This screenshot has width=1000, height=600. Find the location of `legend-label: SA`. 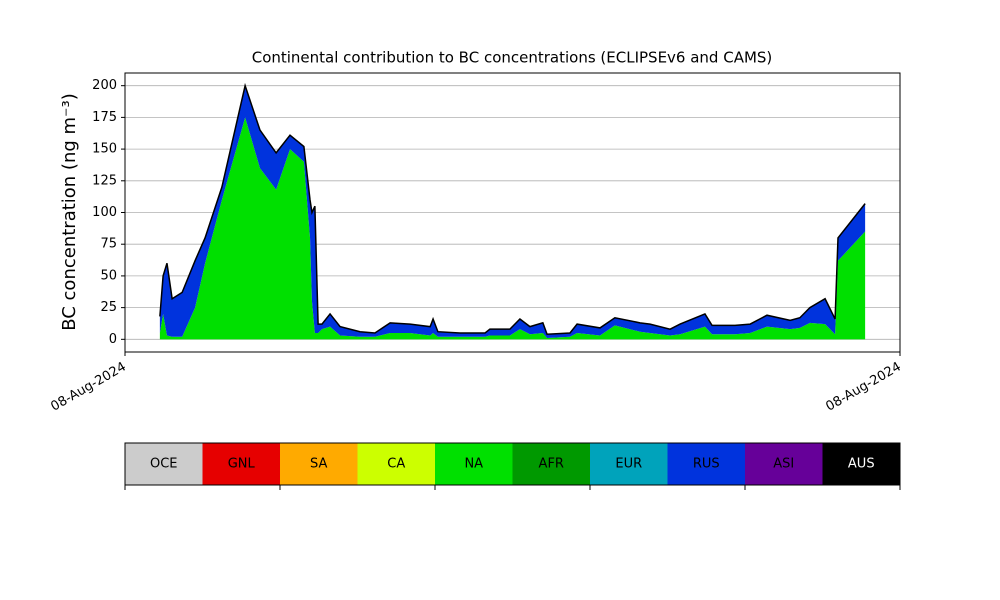

legend-label: SA is located at coordinates (318, 464).